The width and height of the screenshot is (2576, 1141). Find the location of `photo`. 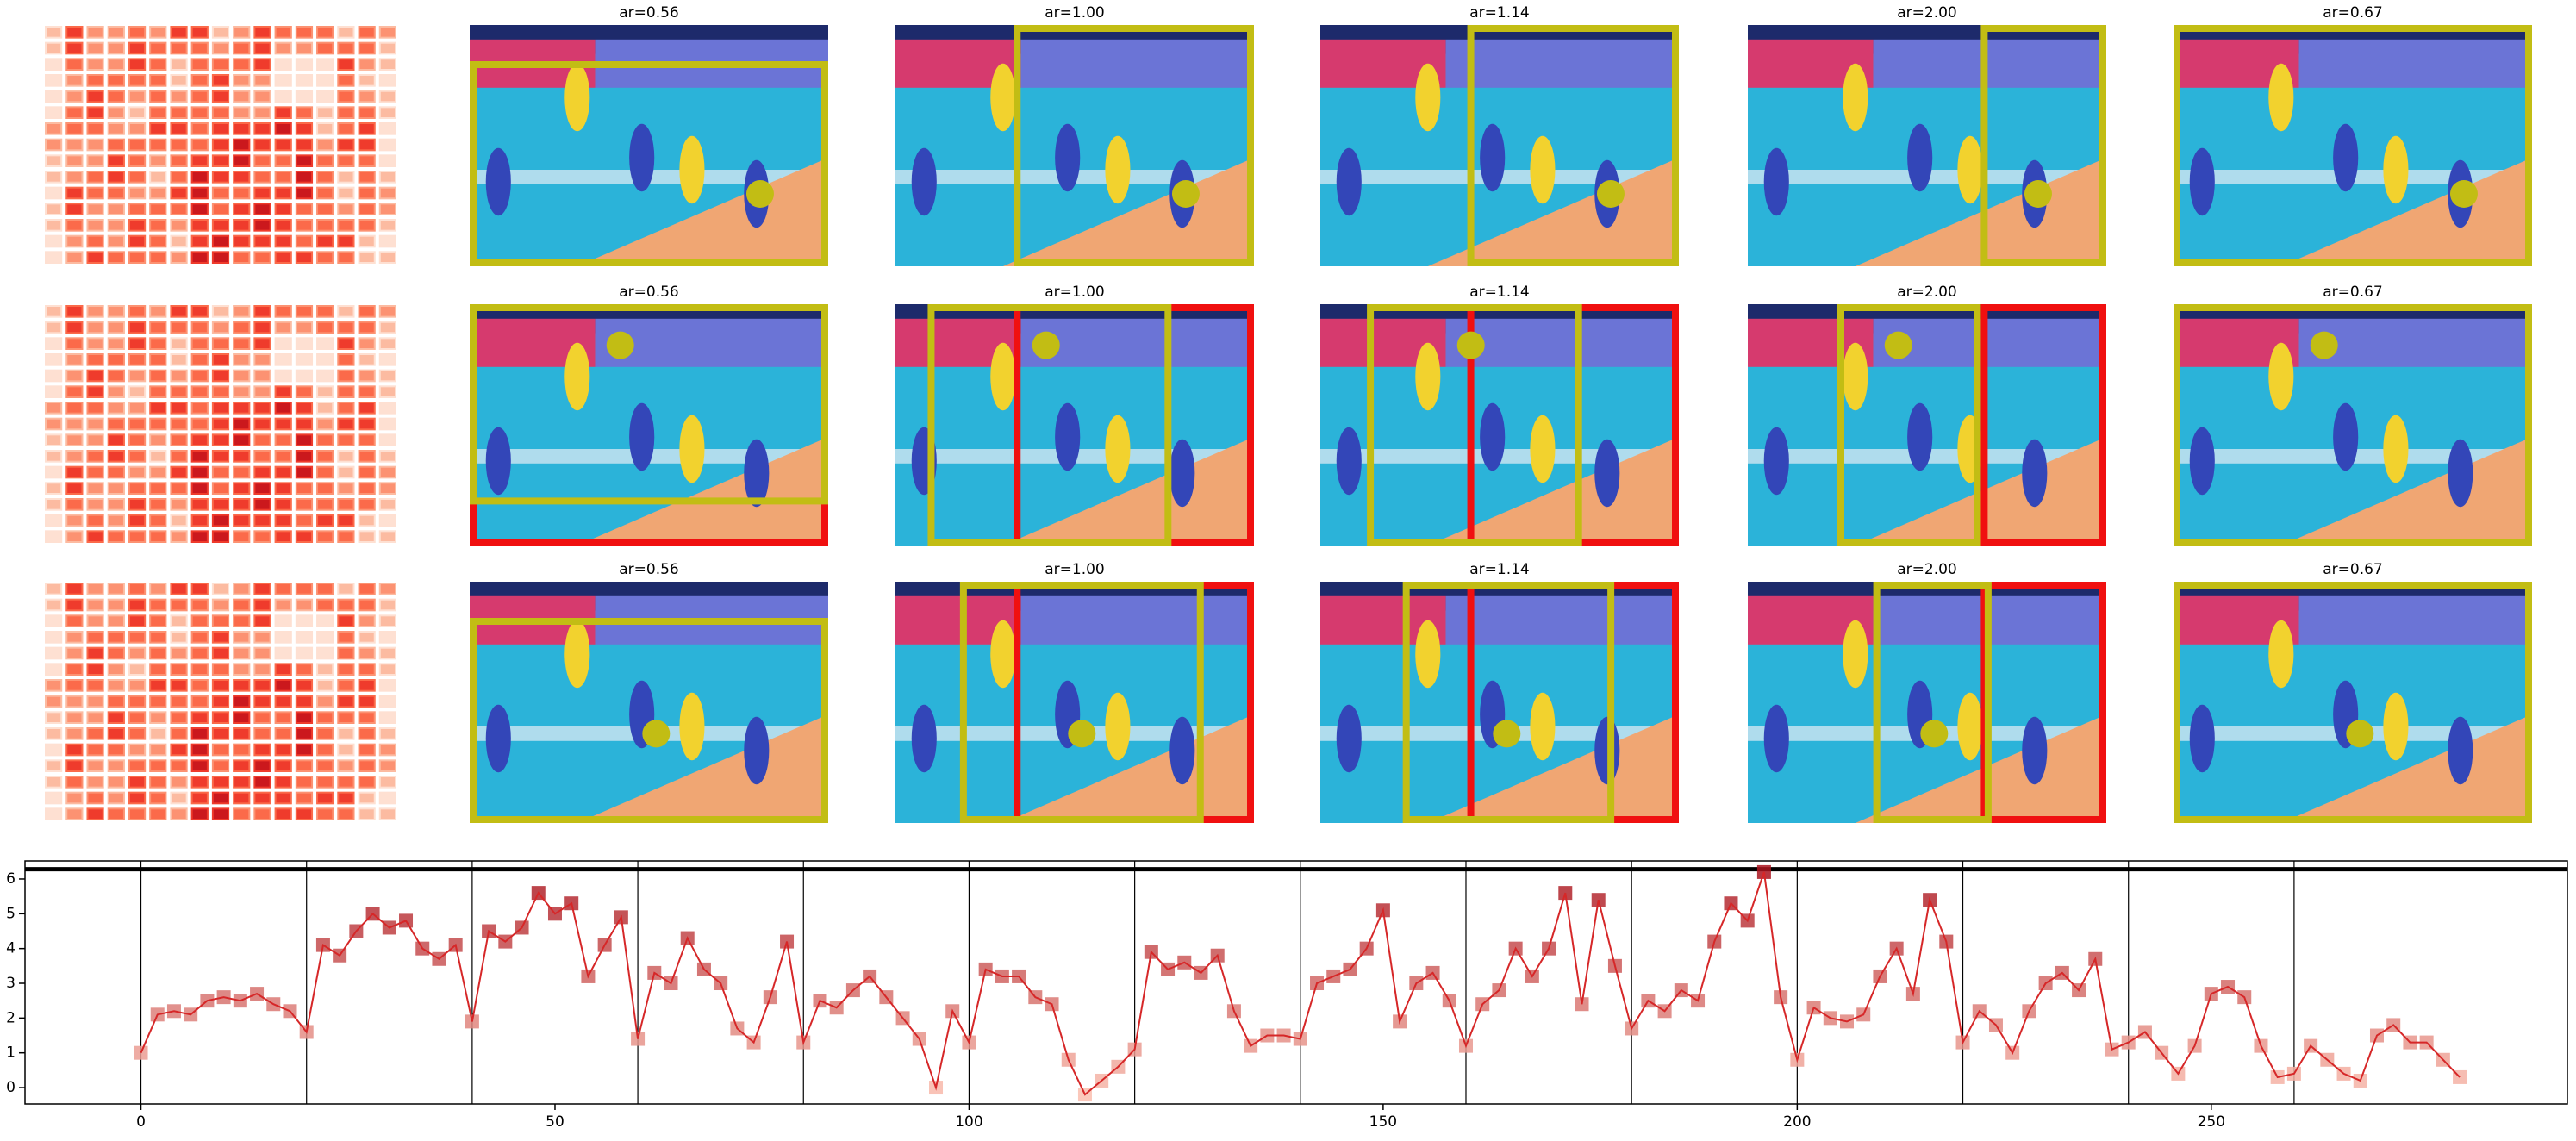

photo is located at coordinates (1500, 702).